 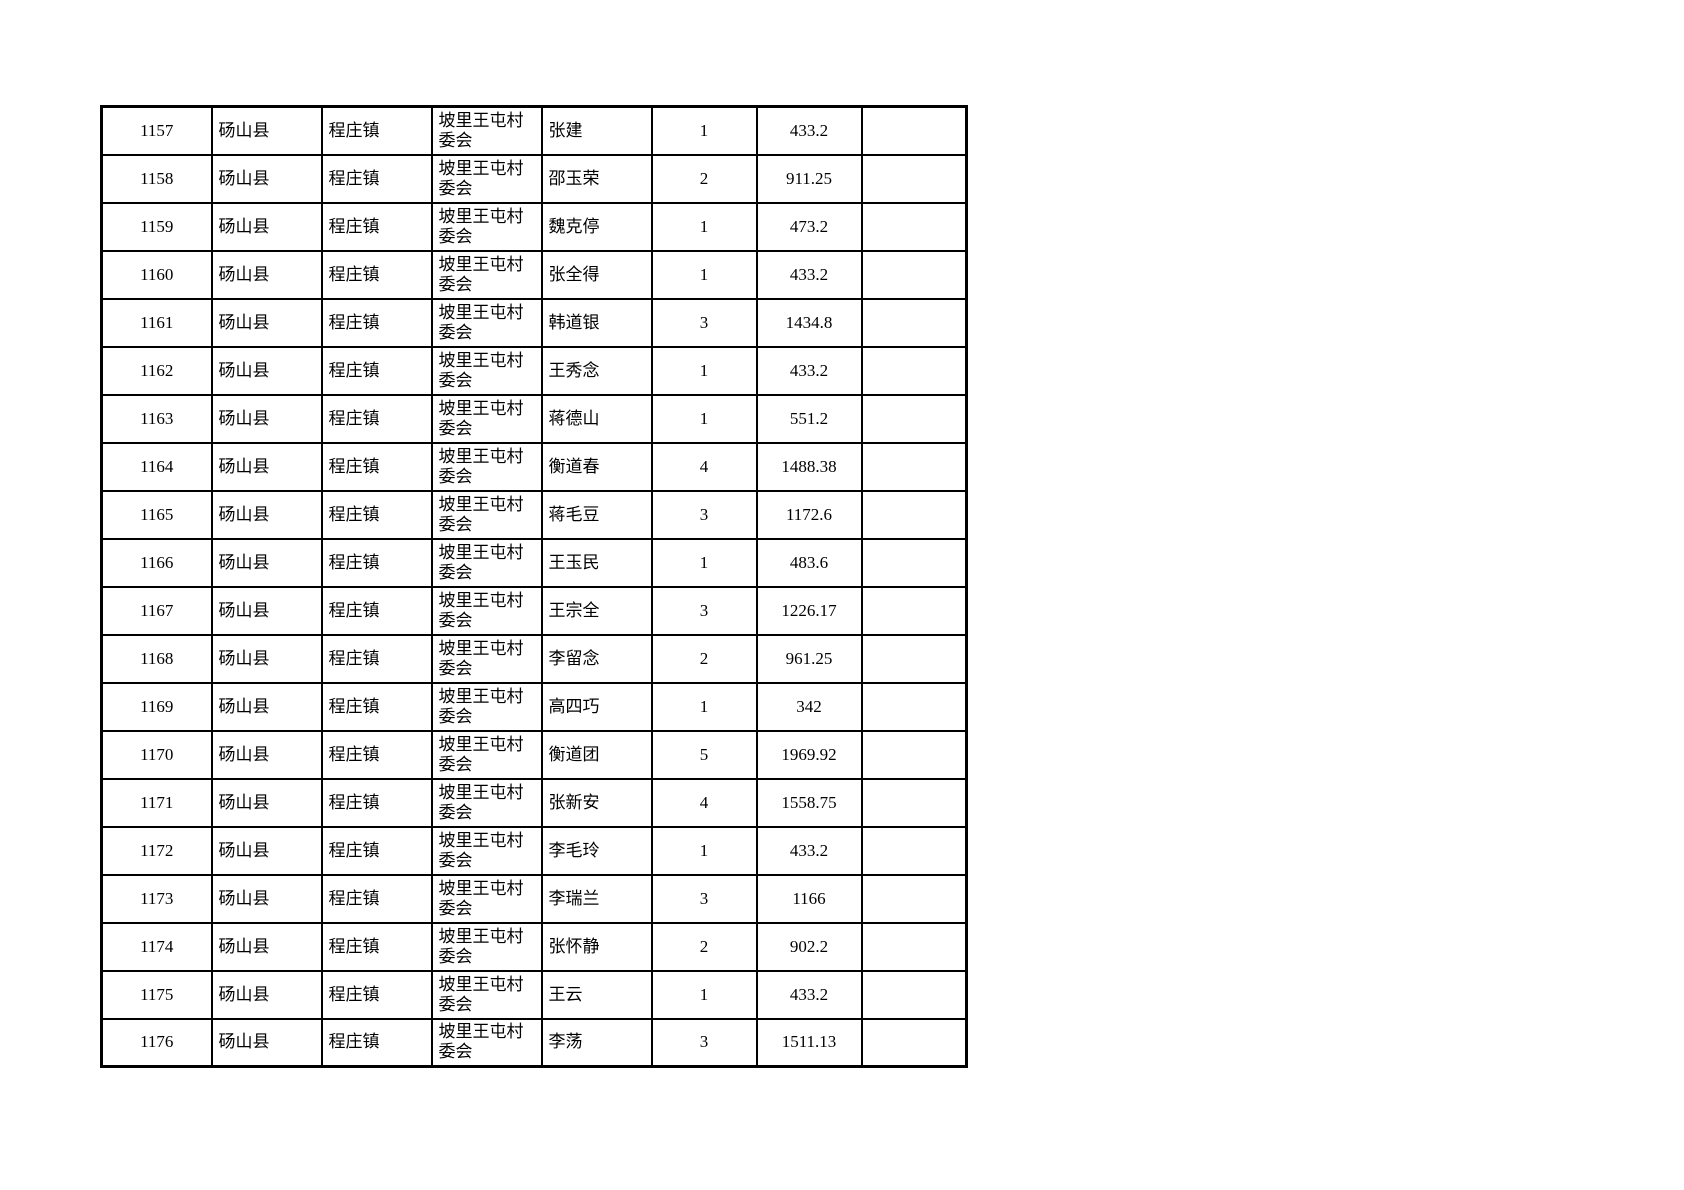 I want to click on table-row: 1161 砀山县 程庄镇 坡里王屯村委会 韩道银 3 1434.8, so click(x=534, y=322).